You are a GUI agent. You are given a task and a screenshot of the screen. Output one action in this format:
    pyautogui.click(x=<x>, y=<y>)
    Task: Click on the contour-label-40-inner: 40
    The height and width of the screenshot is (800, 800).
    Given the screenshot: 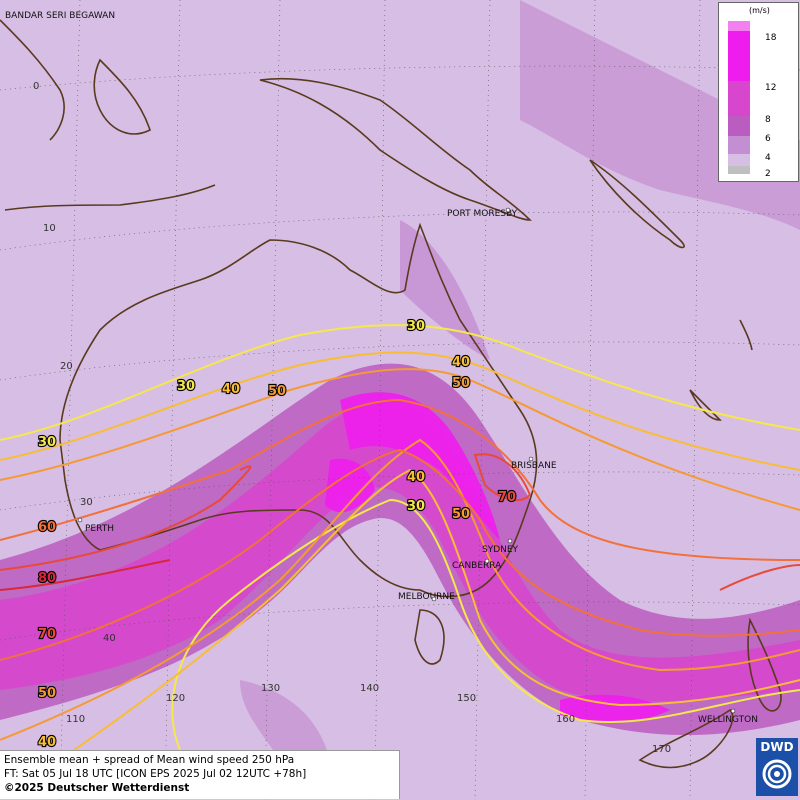 What is the action you would take?
    pyautogui.click(x=416, y=477)
    